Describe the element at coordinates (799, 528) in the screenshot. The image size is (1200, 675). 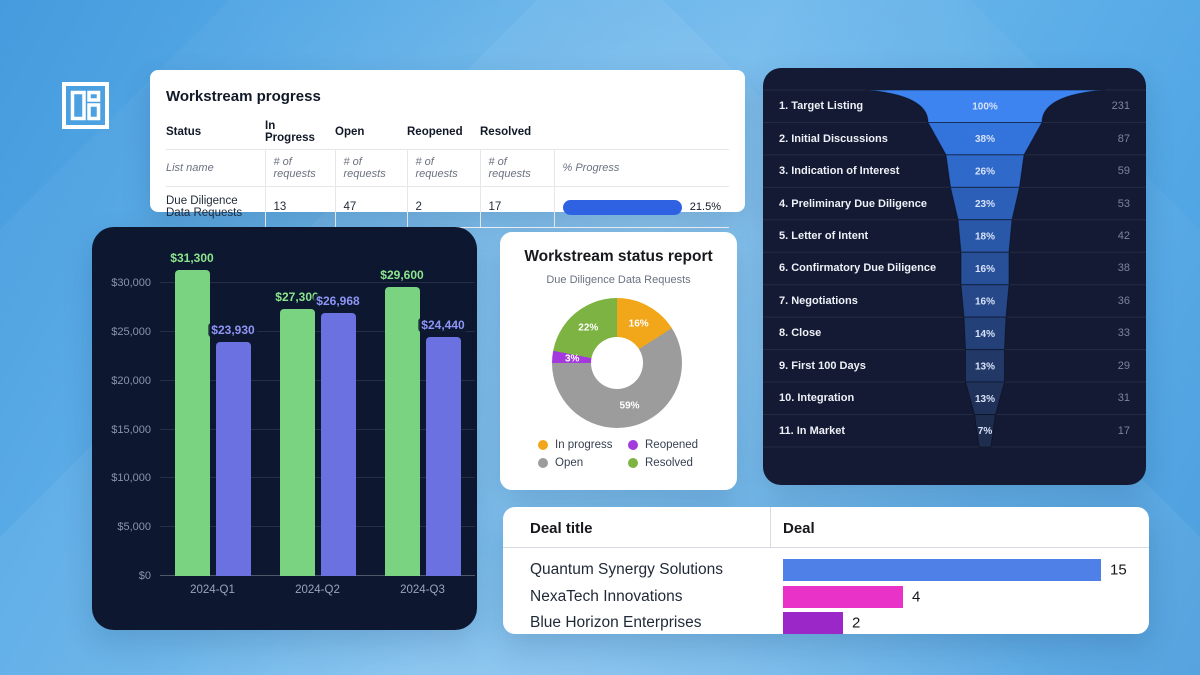
I see `col-deal: Deal` at that location.